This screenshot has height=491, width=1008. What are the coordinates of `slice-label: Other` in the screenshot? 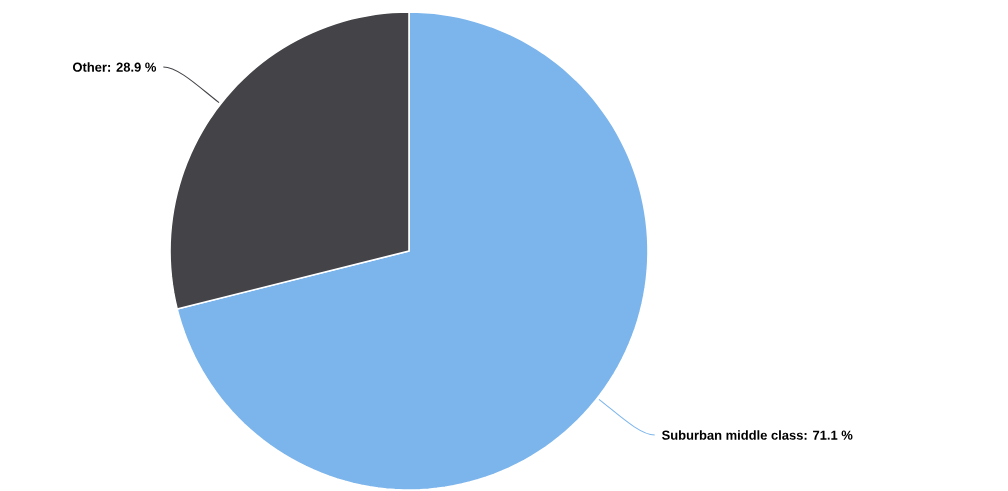 It's located at (89, 67).